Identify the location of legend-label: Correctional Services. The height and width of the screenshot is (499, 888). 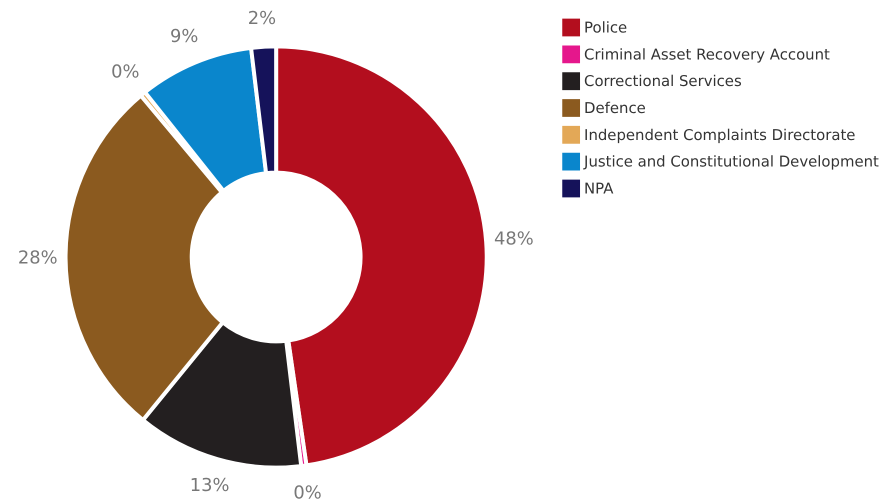
(663, 81).